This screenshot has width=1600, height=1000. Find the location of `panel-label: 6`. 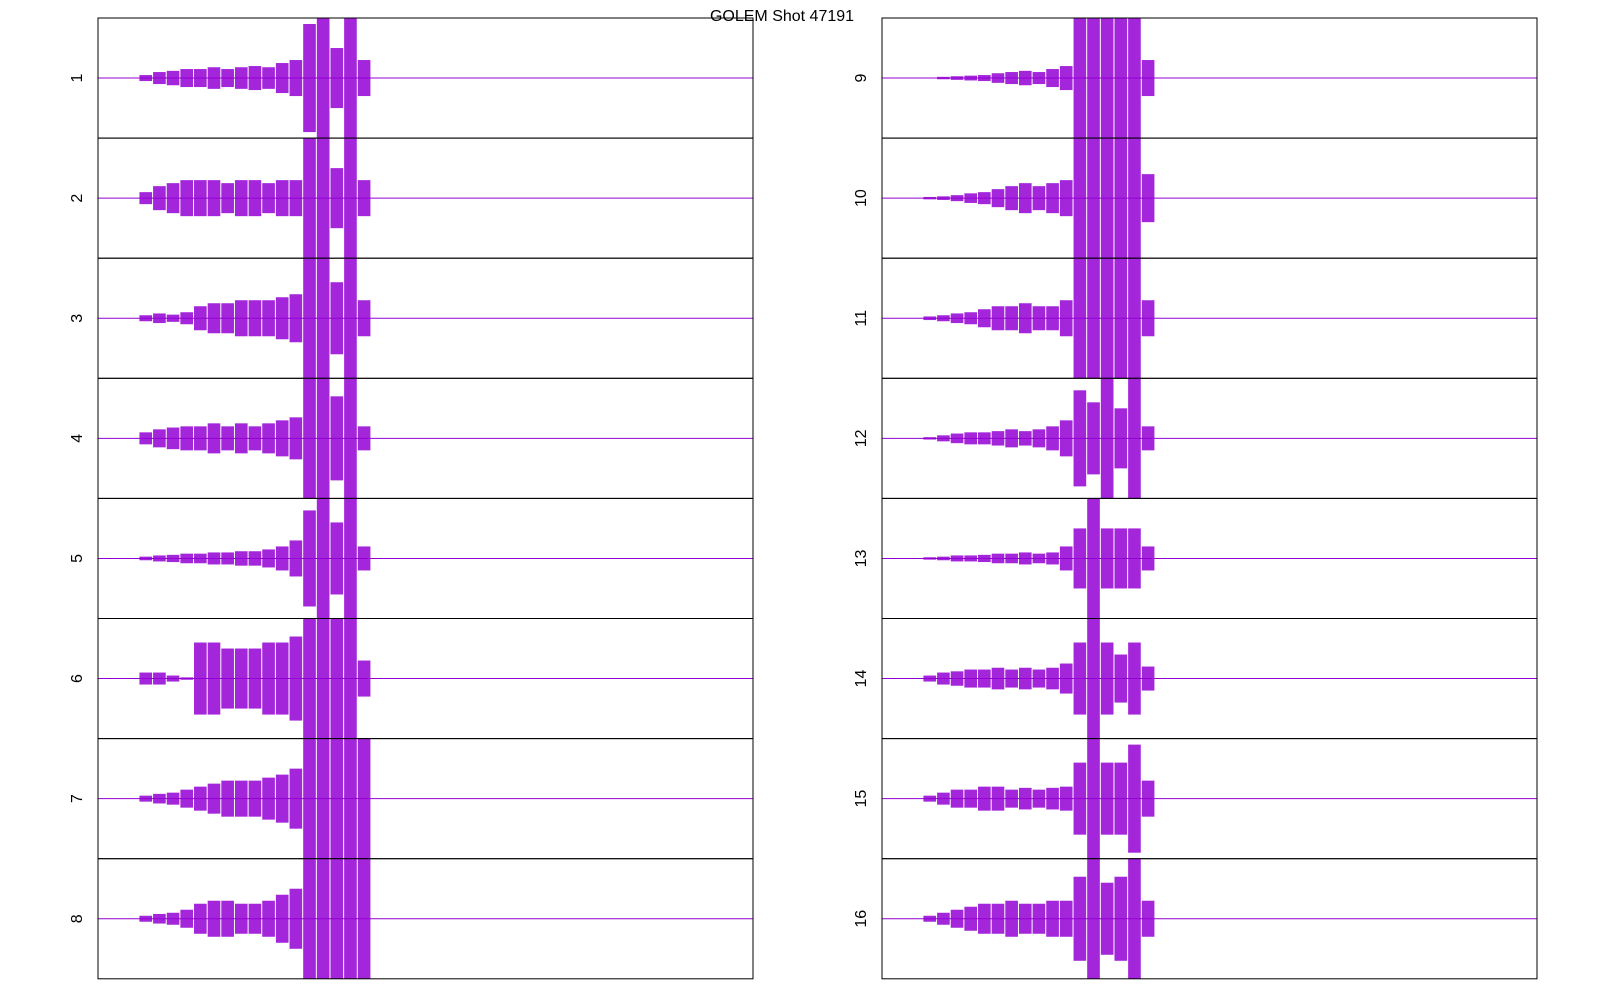

panel-label: 6 is located at coordinates (77, 678).